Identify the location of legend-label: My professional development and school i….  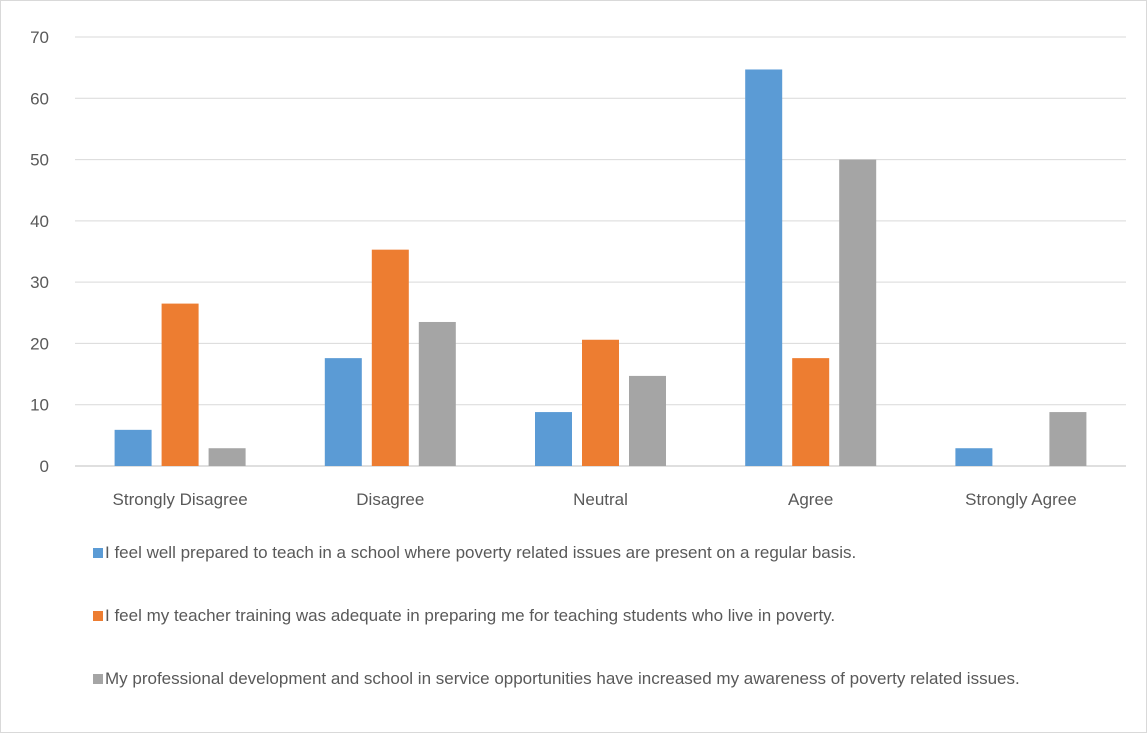
(562, 678).